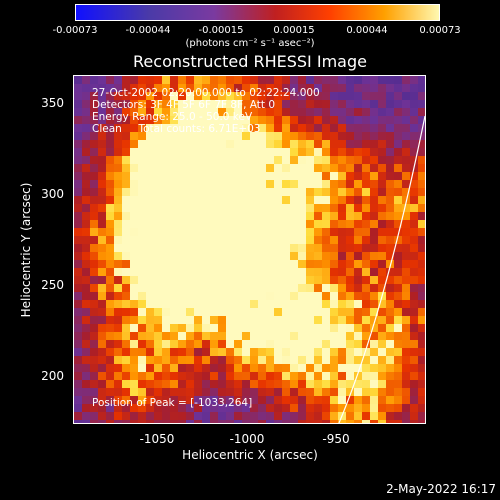 This screenshot has height=500, width=500. Describe the element at coordinates (206, 93) in the screenshot. I see `info-time: 27-Oct-2002 02:20:00.000 to 02:22:24.000` at that location.